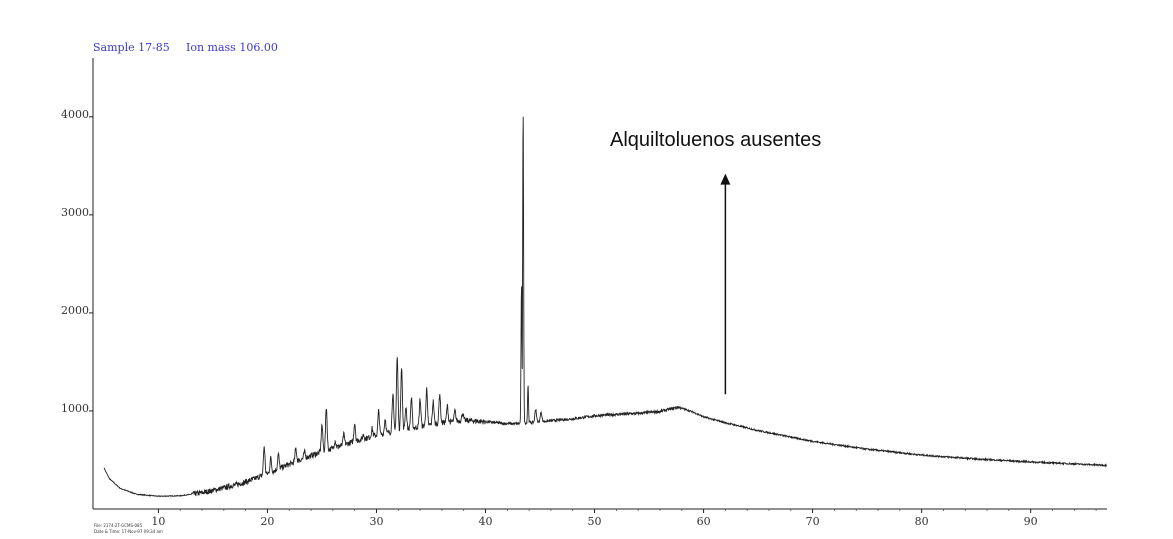 Image resolution: width=1173 pixels, height=539 pixels. What do you see at coordinates (128, 531) in the screenshot?
I see `footer-date-label: Date & Time: 17-Nov-97 09:34 am` at bounding box center [128, 531].